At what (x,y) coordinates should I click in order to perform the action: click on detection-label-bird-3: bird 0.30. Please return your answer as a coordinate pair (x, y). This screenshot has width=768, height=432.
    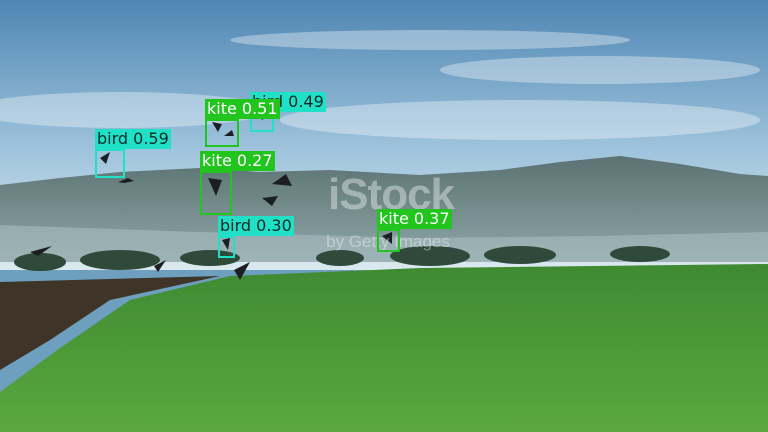
    Looking at the image, I should click on (256, 226).